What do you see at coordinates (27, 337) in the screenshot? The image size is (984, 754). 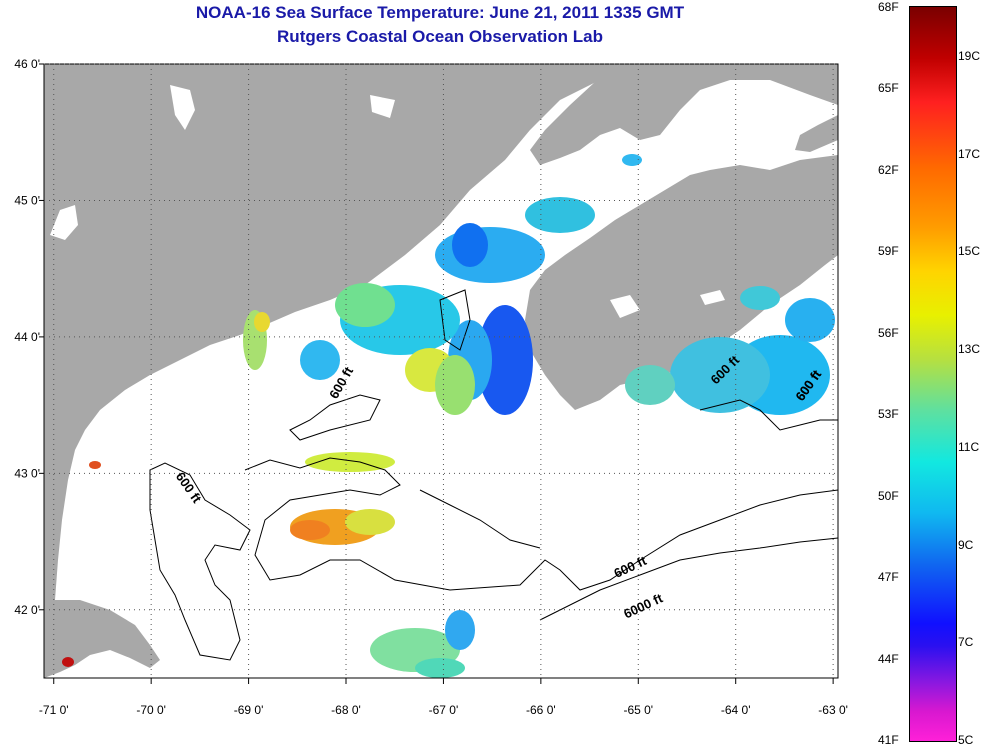 I see `lat-tick-label: 44 0'` at bounding box center [27, 337].